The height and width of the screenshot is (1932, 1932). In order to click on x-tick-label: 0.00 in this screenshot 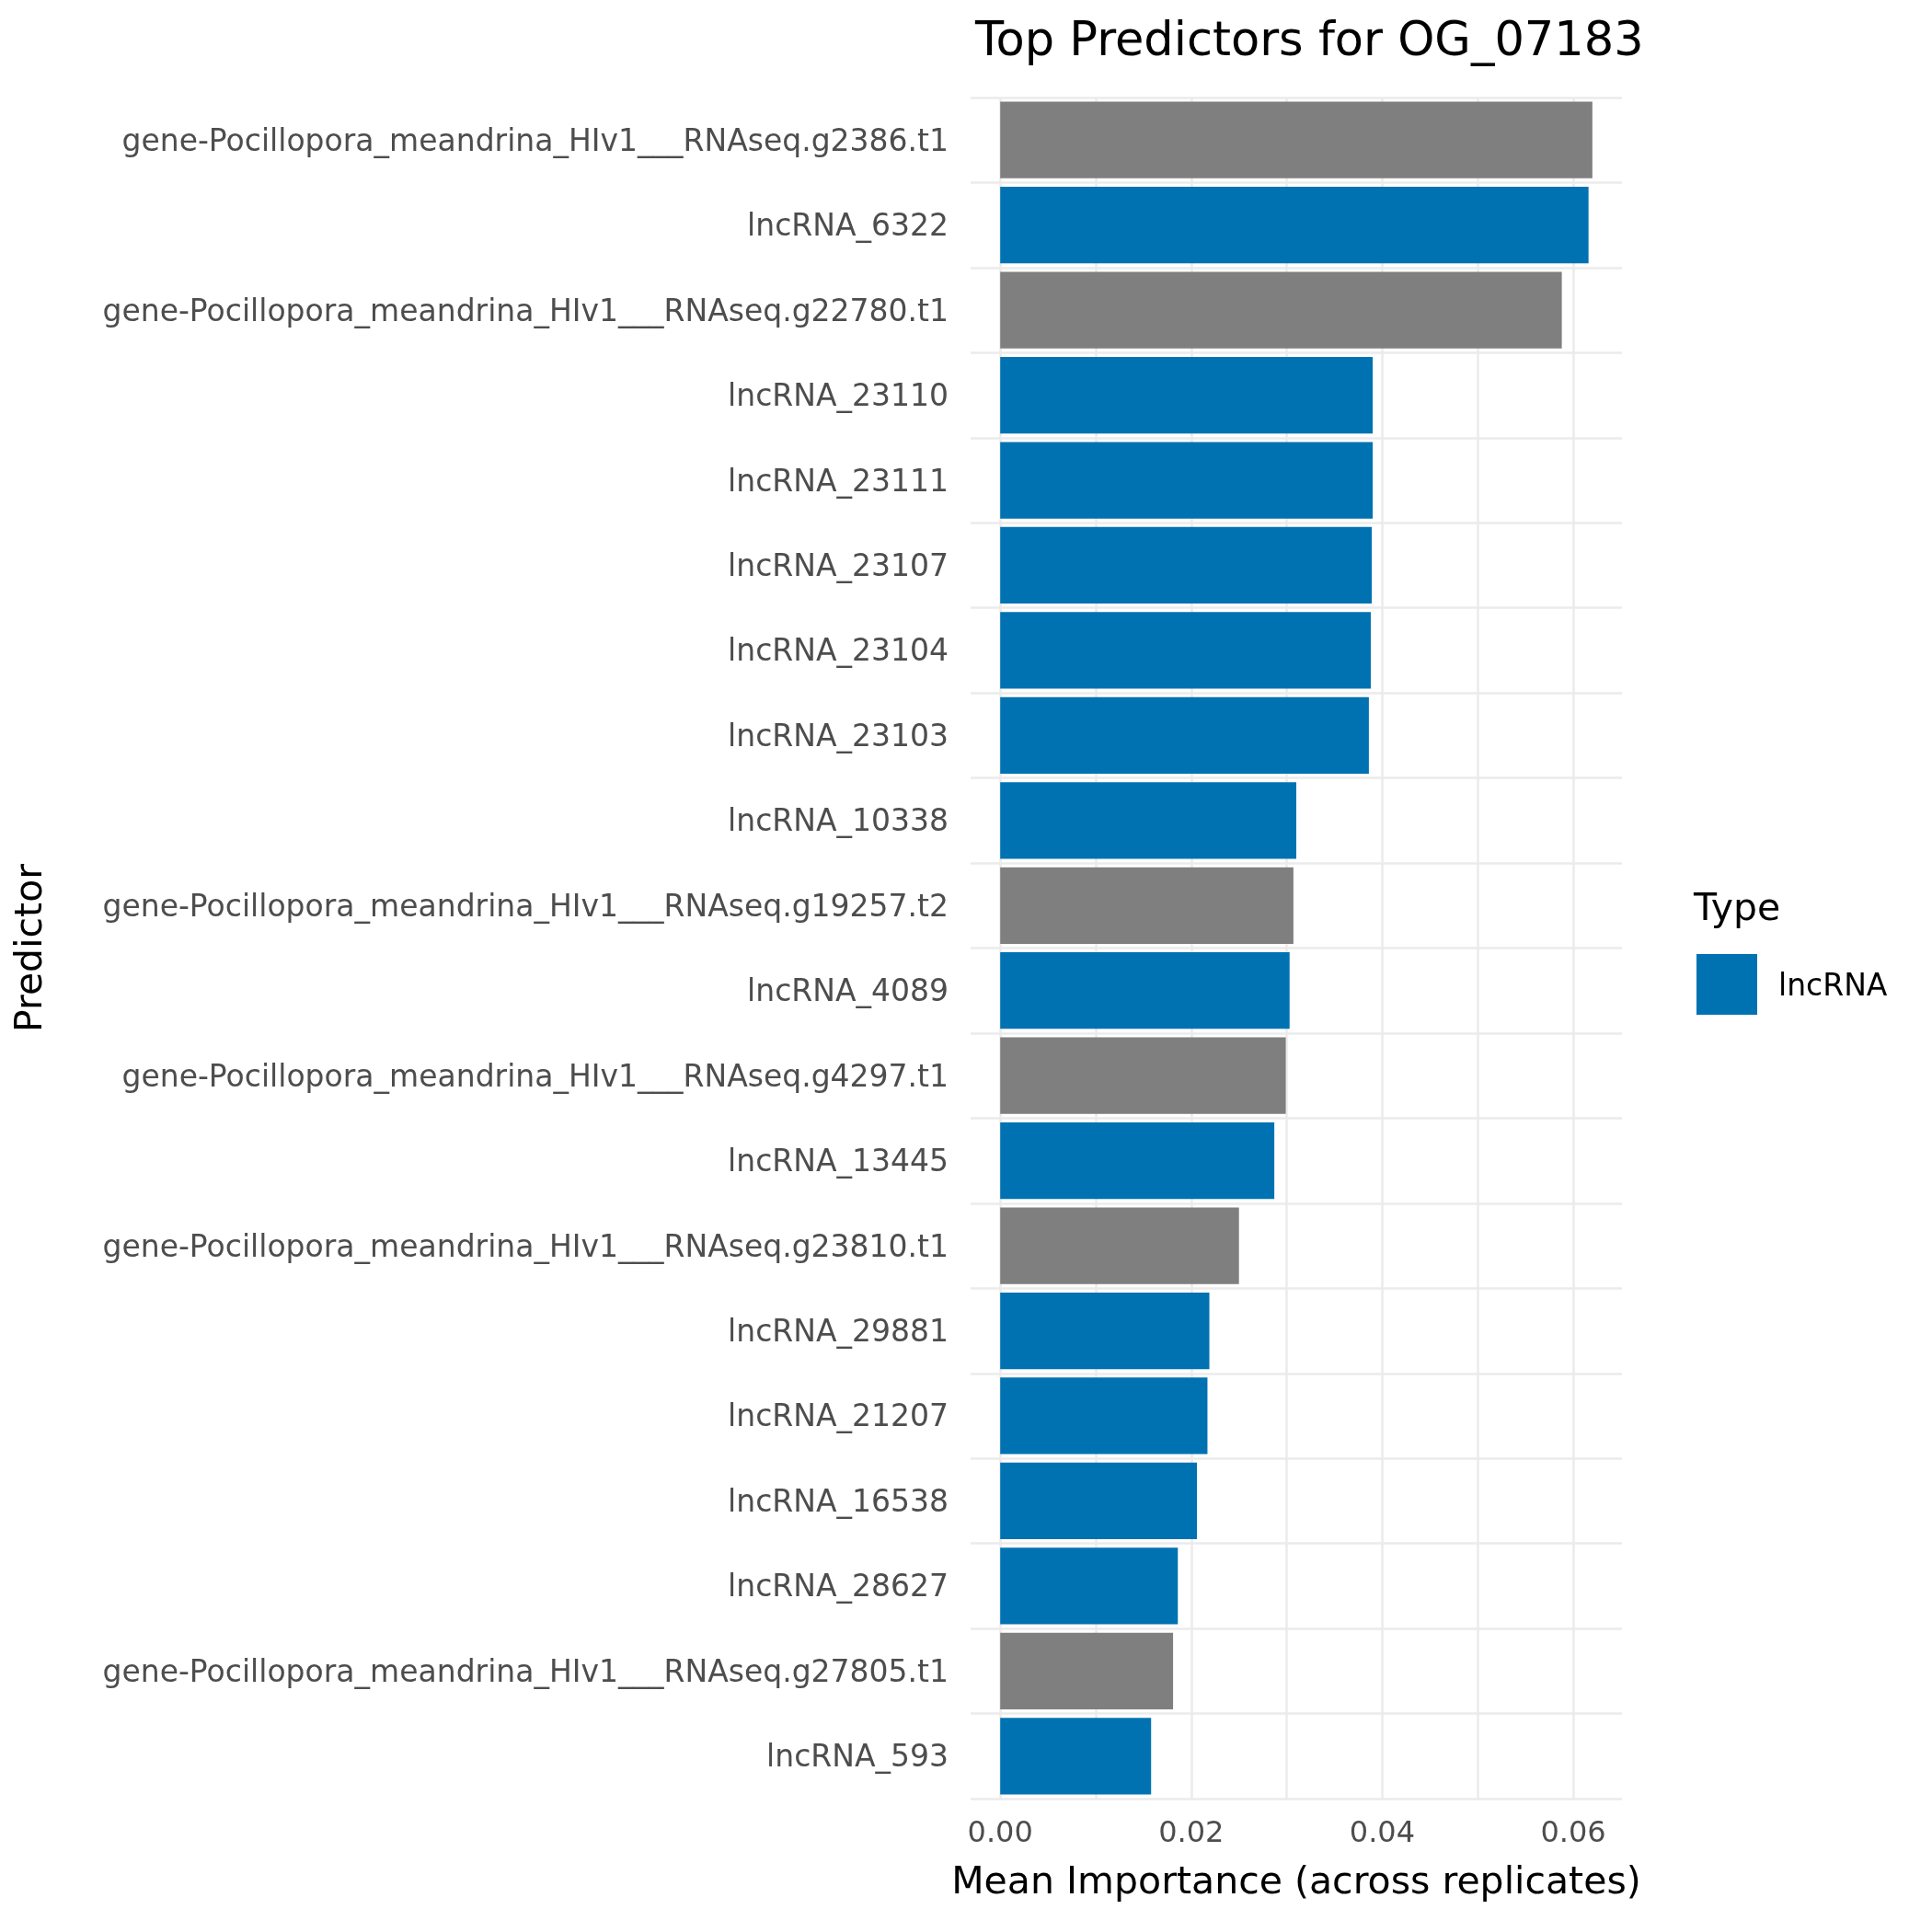, I will do `click(1000, 1831)`.